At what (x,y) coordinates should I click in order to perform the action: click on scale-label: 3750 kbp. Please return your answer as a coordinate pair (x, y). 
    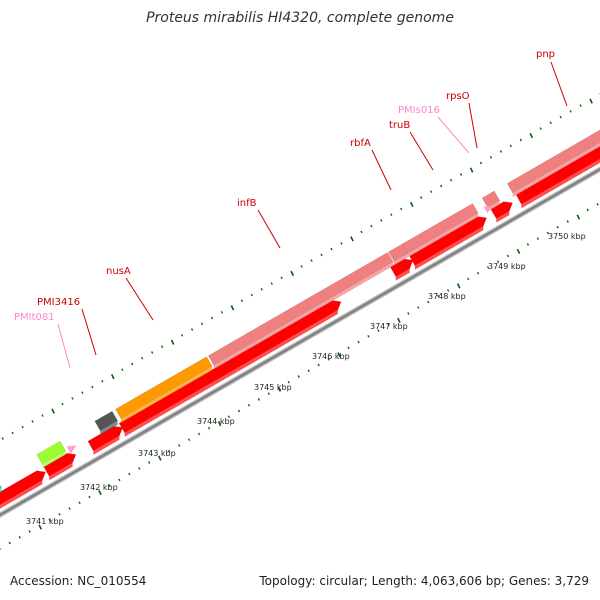
    Looking at the image, I should click on (567, 236).